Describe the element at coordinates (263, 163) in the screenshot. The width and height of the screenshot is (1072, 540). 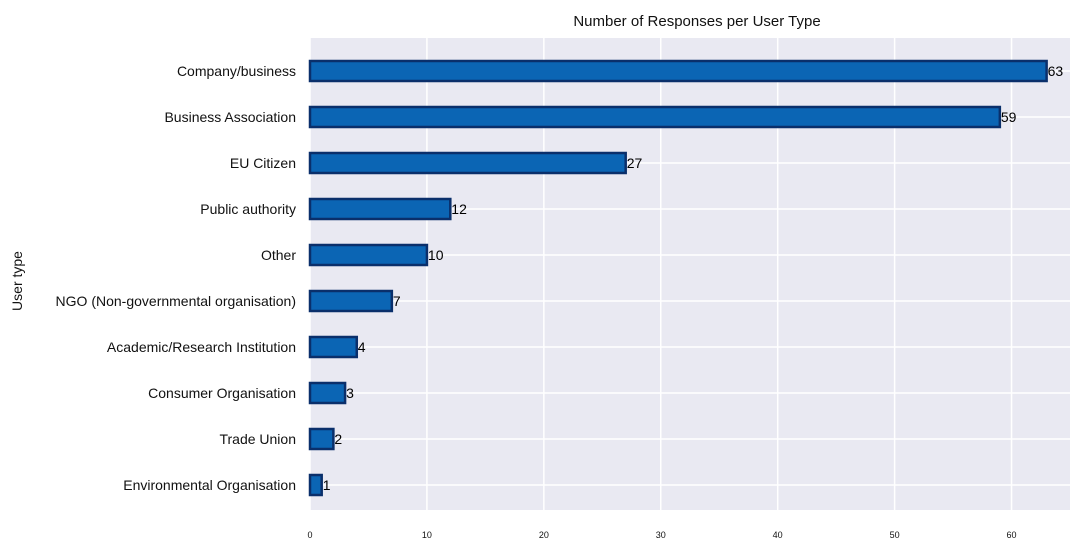
I see `category-label: EU Citizen` at that location.